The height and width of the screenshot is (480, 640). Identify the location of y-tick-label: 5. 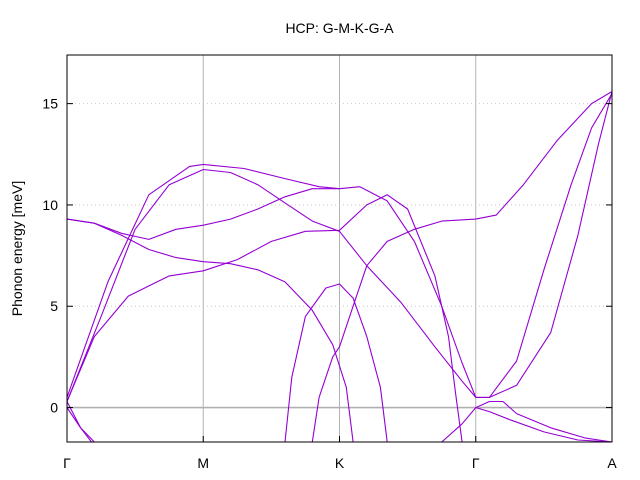
(54, 306).